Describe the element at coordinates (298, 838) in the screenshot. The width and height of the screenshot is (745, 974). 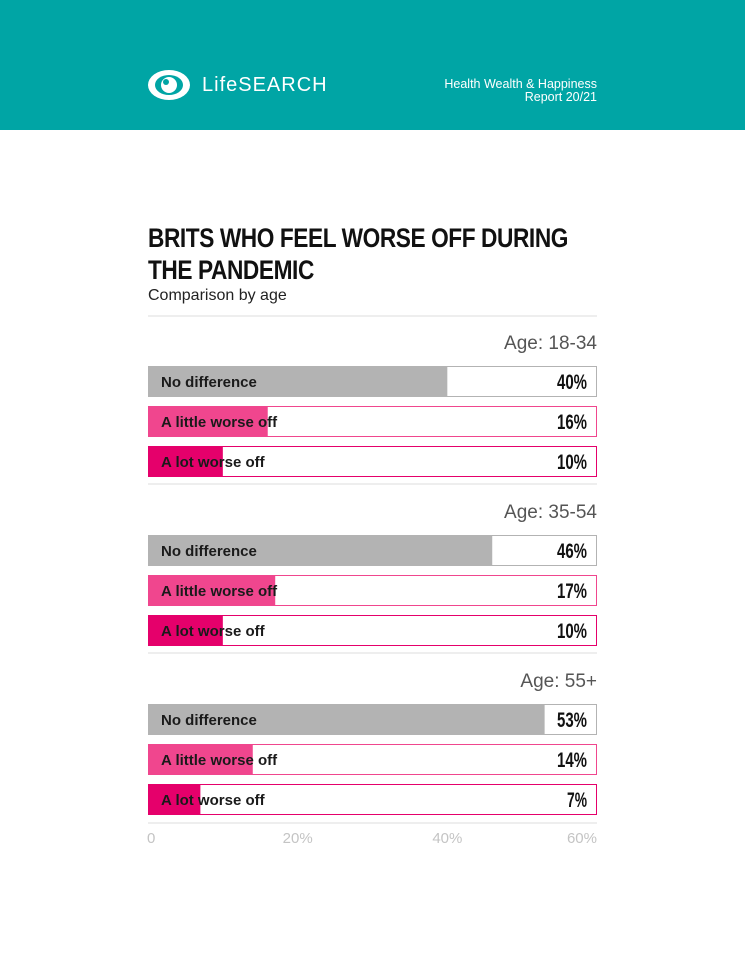
I see `x-tick-label: 20%` at that location.